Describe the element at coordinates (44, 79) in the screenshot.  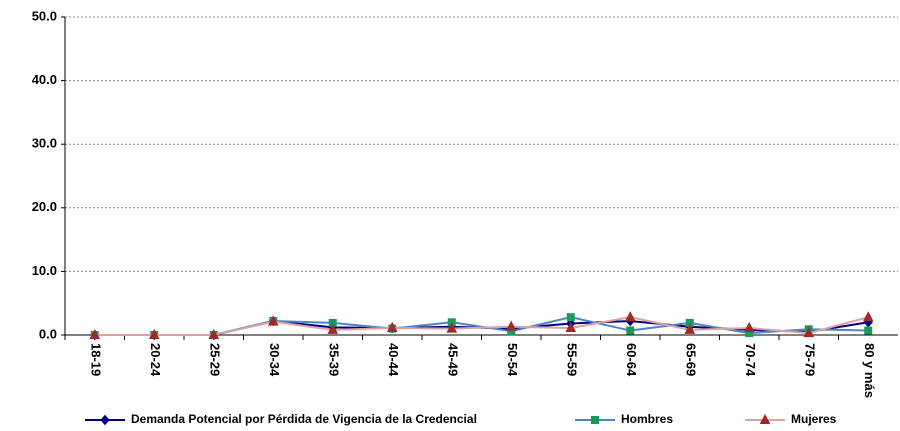
I see `y-tick-label: 40.0` at that location.